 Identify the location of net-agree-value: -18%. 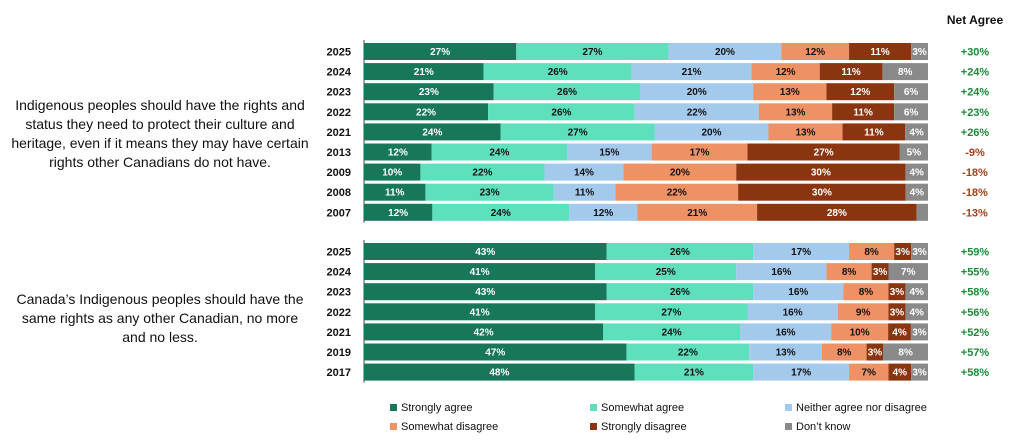
(975, 173).